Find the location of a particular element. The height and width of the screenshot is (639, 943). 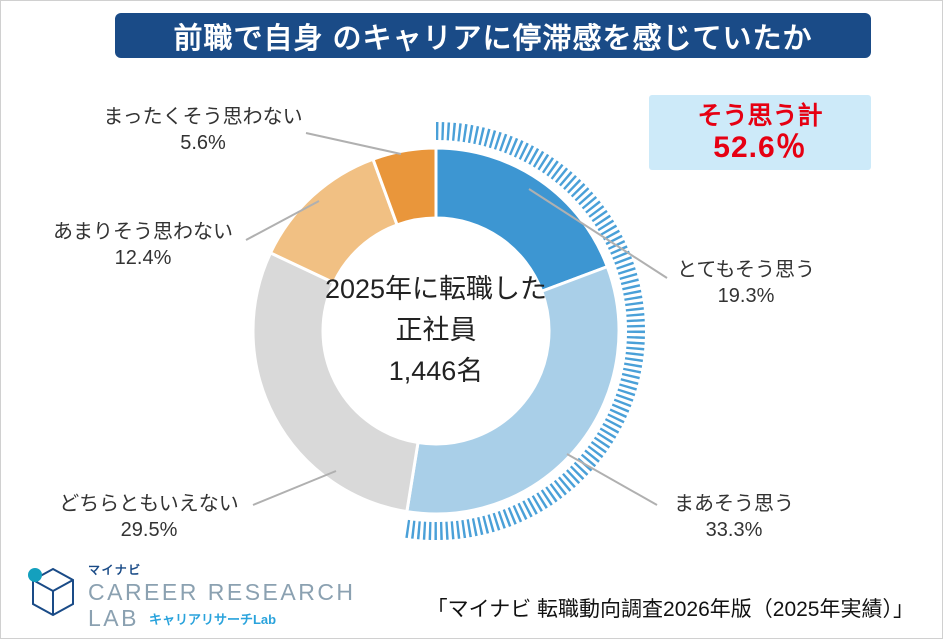

career-research-lab-logo: マイナビ CAREER RESEARCH LAB キャリアリサーチLab is located at coordinates (191, 596).